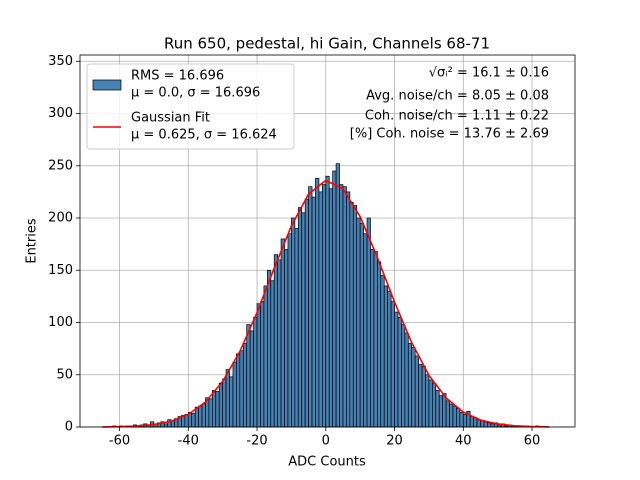 The image size is (640, 480). I want to click on annotation: √σᵢ² = 16.1 ± 0.16, so click(489, 73).